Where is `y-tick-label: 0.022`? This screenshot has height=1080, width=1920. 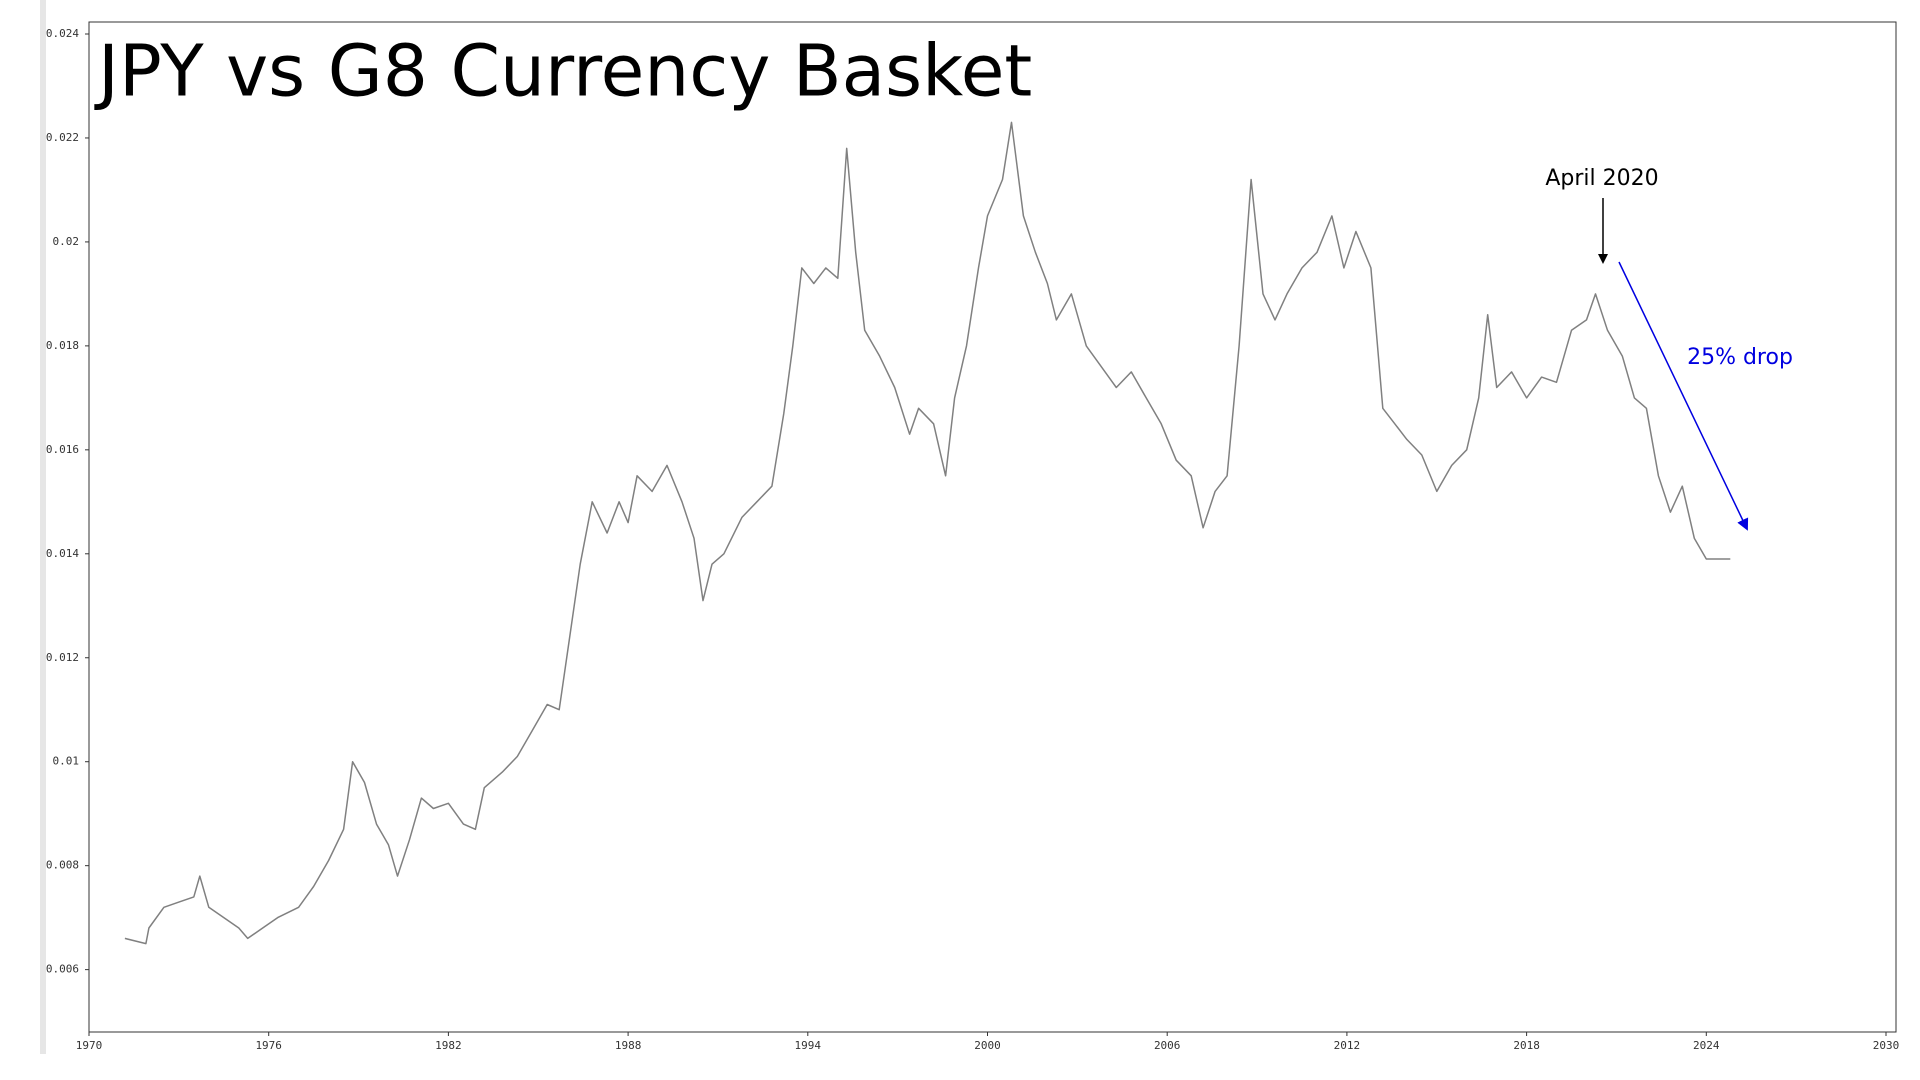 y-tick-label: 0.022 is located at coordinates (62, 137).